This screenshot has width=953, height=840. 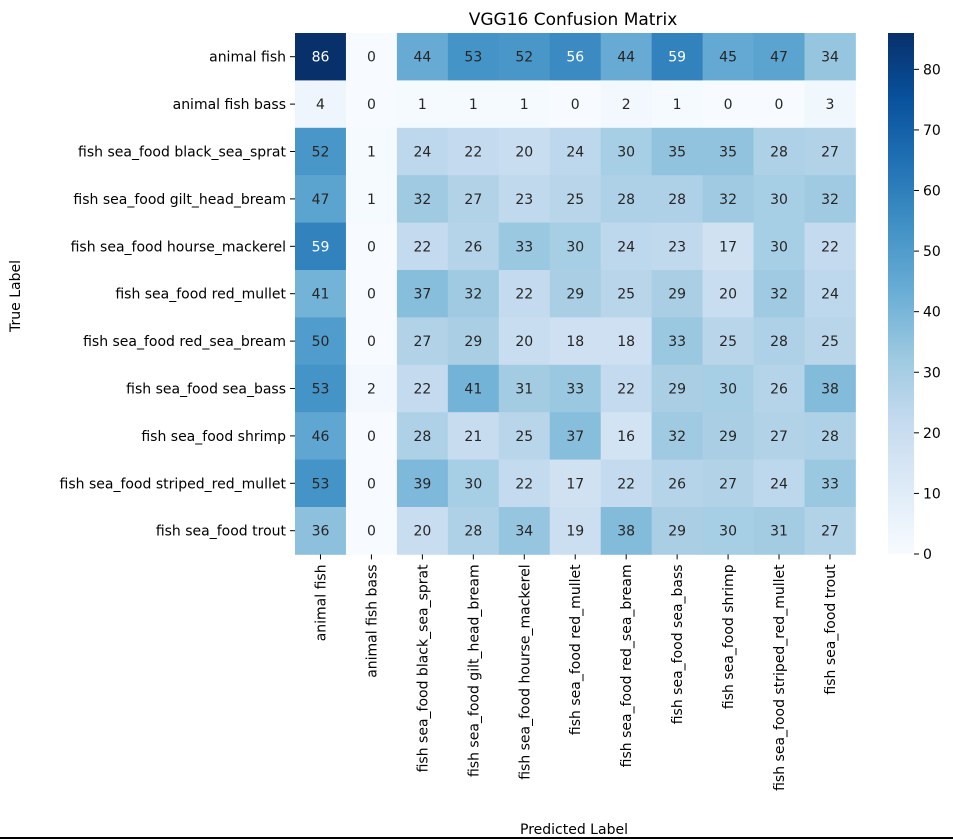 I want to click on cell-value-label: 1, so click(x=677, y=105).